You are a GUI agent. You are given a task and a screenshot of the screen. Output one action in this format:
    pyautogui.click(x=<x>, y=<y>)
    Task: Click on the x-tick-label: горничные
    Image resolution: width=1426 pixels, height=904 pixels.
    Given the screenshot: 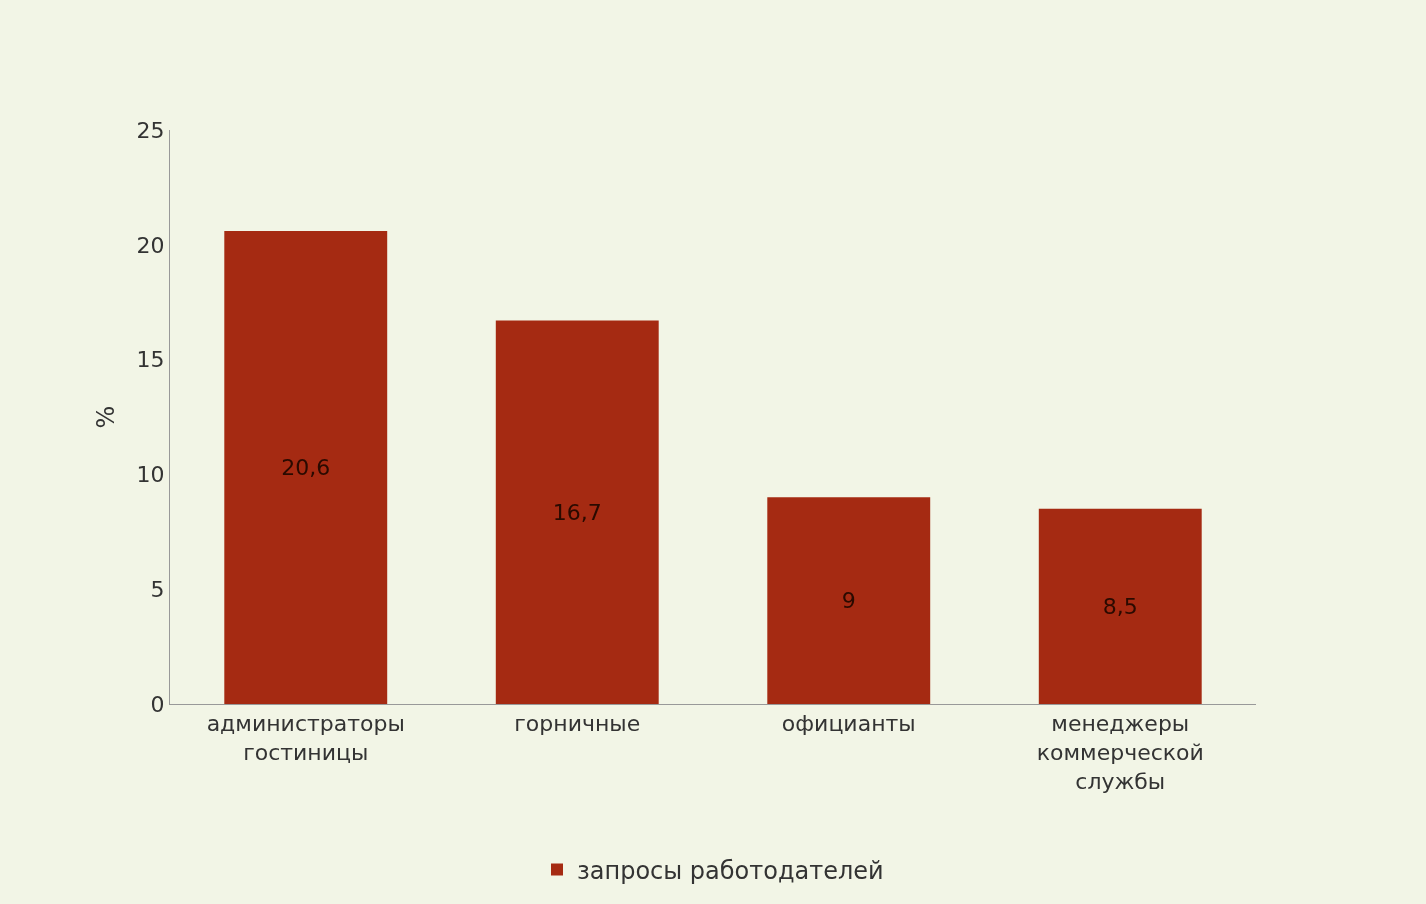 What is the action you would take?
    pyautogui.click(x=577, y=724)
    